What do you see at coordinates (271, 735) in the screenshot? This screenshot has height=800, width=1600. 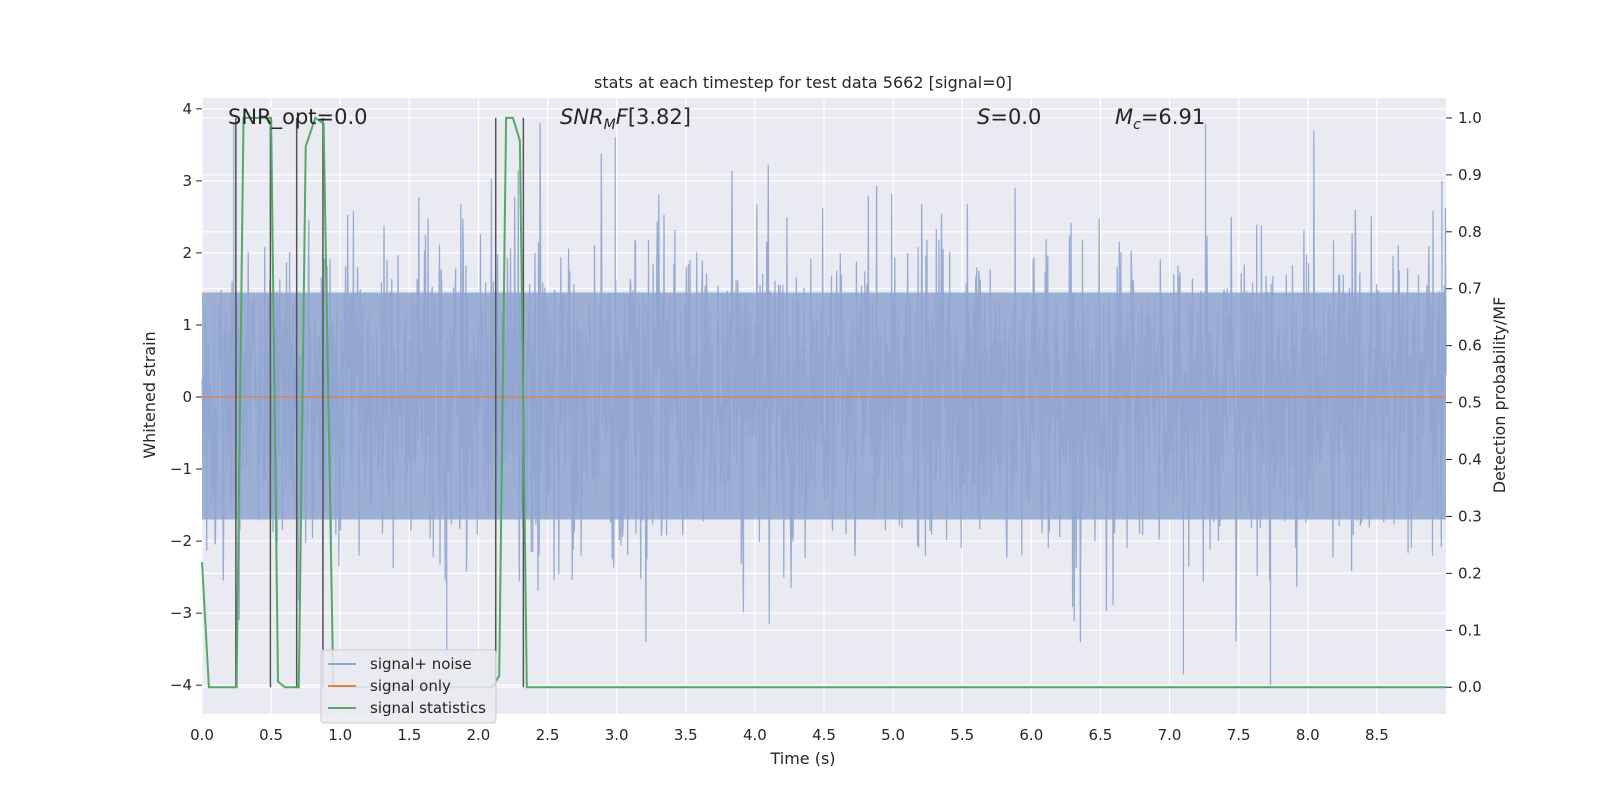 I see `x-tick-label: 0.5` at bounding box center [271, 735].